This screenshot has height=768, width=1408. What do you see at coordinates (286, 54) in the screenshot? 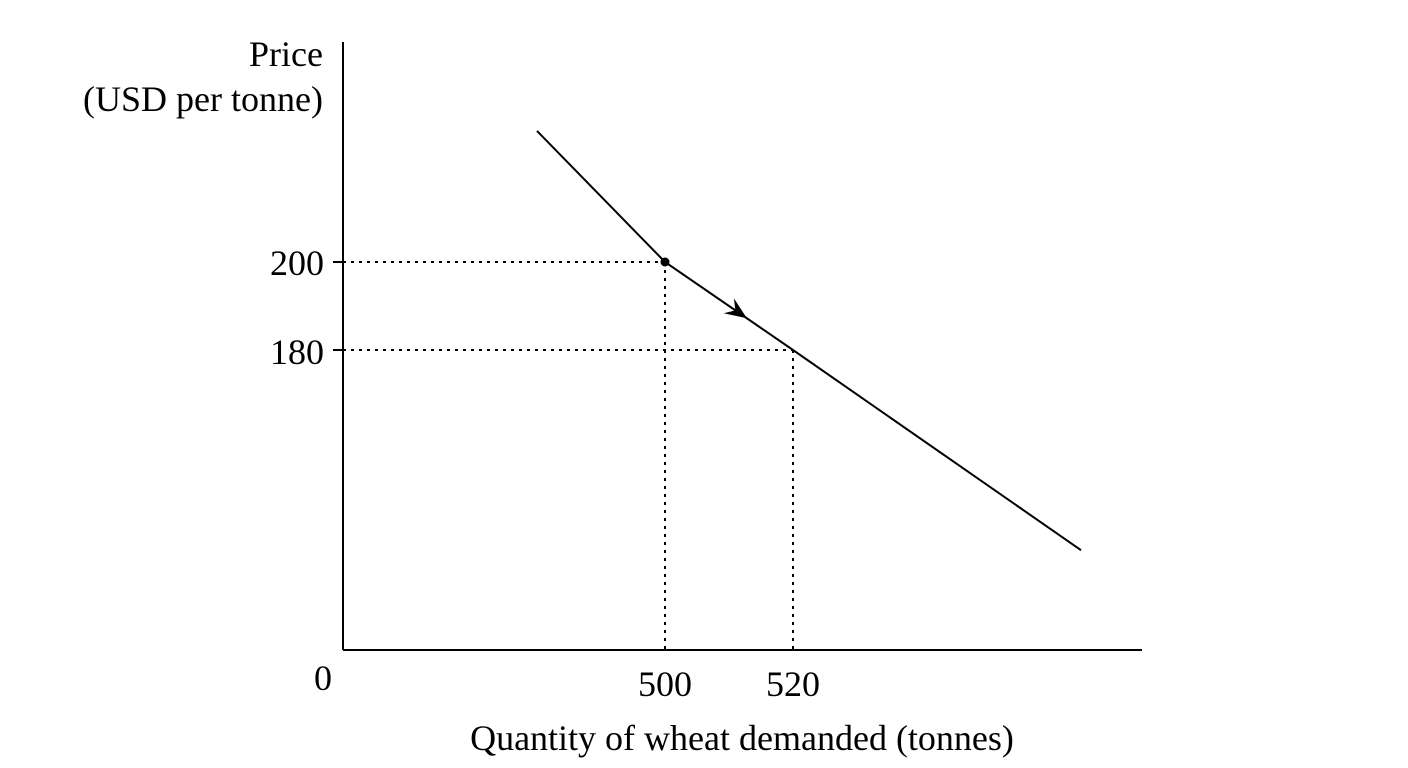
I see `y-axis-label-line-1: Price` at bounding box center [286, 54].